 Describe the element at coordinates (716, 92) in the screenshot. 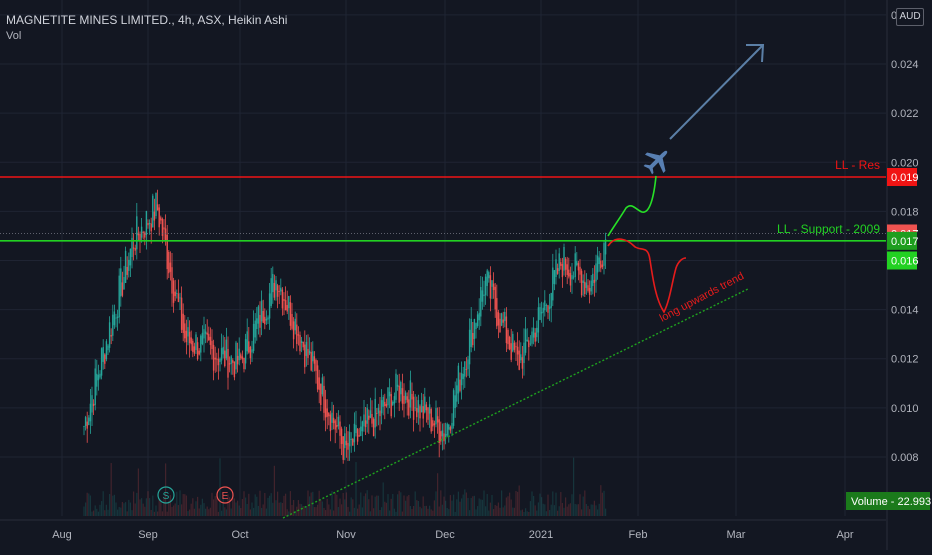

I see `up-arrow-line` at that location.